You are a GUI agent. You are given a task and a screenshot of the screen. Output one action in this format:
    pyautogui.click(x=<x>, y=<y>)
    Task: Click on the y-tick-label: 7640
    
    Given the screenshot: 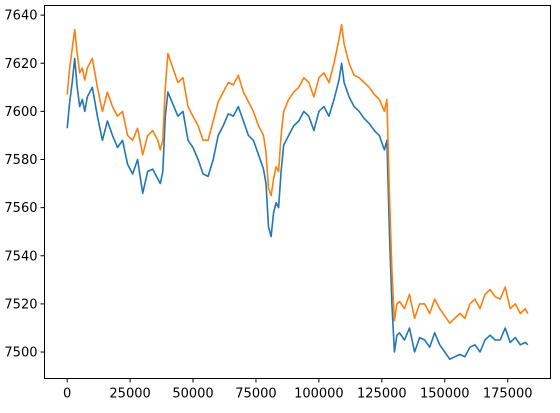 What is the action you would take?
    pyautogui.click(x=20, y=16)
    